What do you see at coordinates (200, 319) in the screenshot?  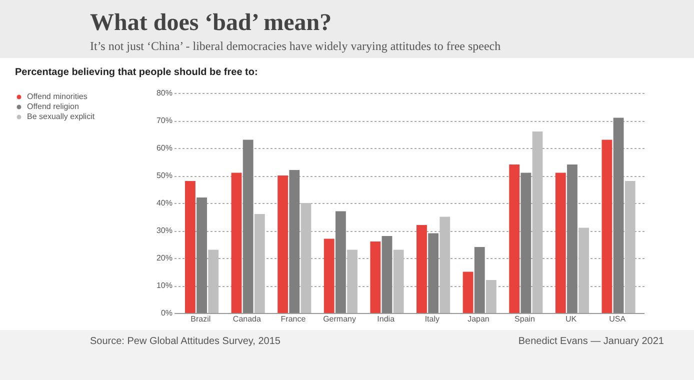 I see `x-tick-label: Brazil` at bounding box center [200, 319].